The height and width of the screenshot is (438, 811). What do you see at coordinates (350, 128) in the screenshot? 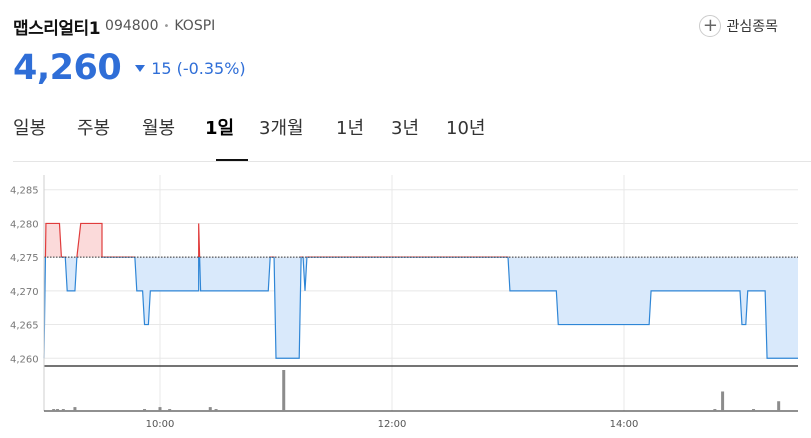
I see `tab-1year: 1년` at bounding box center [350, 128].